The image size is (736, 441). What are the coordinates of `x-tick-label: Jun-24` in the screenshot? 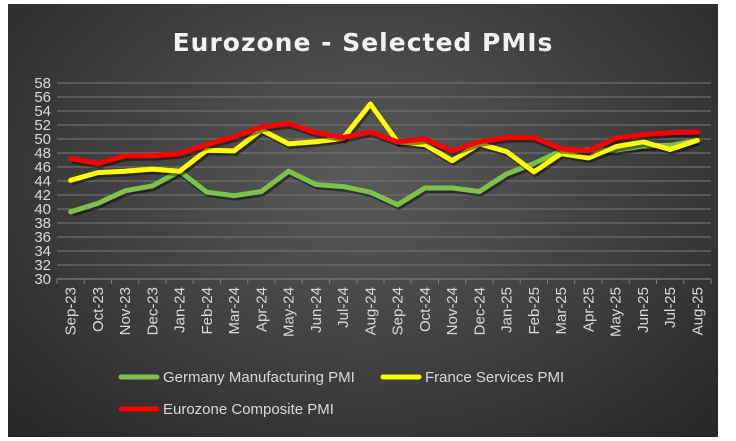 It's located at (316, 310).